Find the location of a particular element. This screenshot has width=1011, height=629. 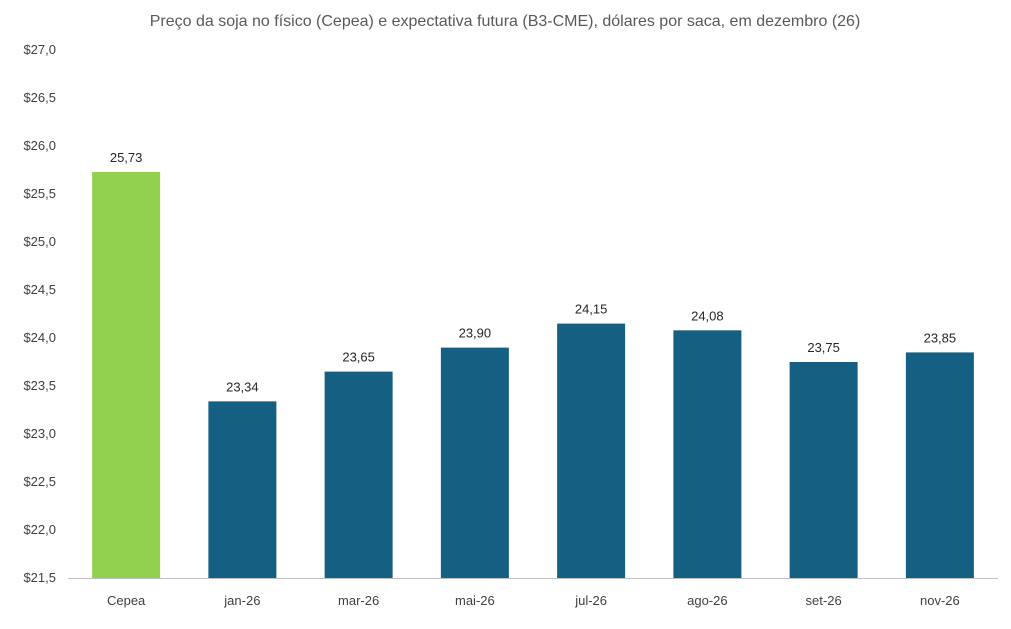

x-tick-label-jul-26: jul-26 is located at coordinates (590, 600).